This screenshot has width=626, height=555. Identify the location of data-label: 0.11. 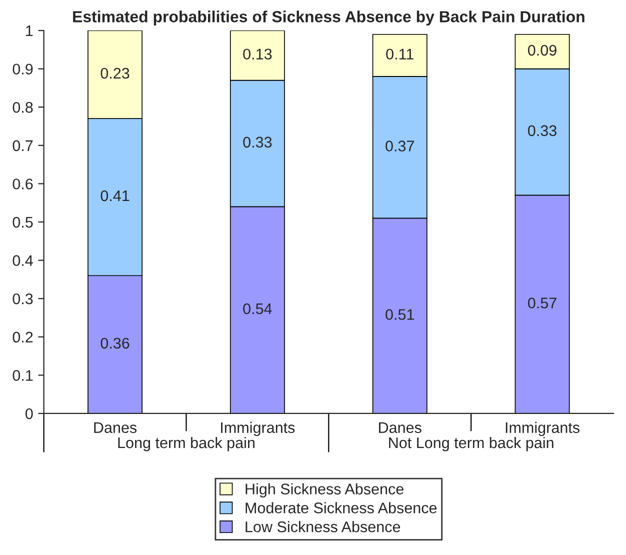
(400, 54).